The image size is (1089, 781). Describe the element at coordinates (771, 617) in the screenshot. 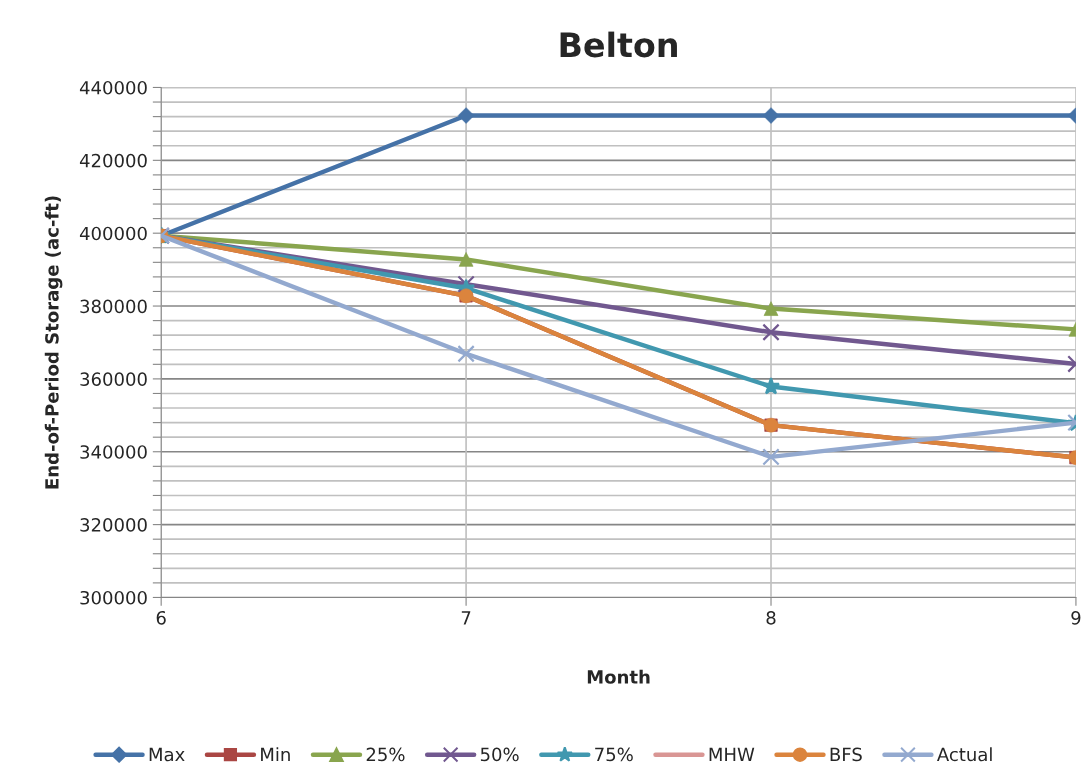

I see `x-tick-label: 8` at that location.